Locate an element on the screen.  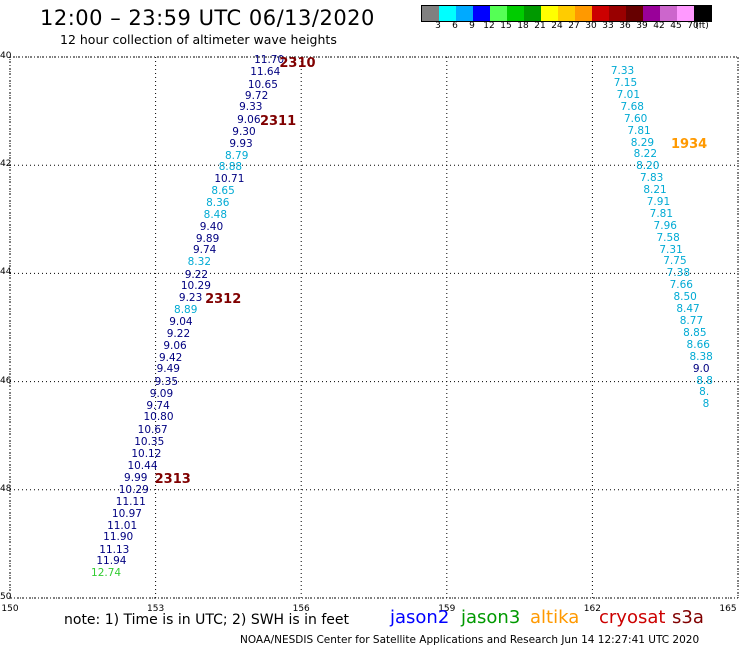
color-scale-label: 39 is located at coordinates (642, 26).